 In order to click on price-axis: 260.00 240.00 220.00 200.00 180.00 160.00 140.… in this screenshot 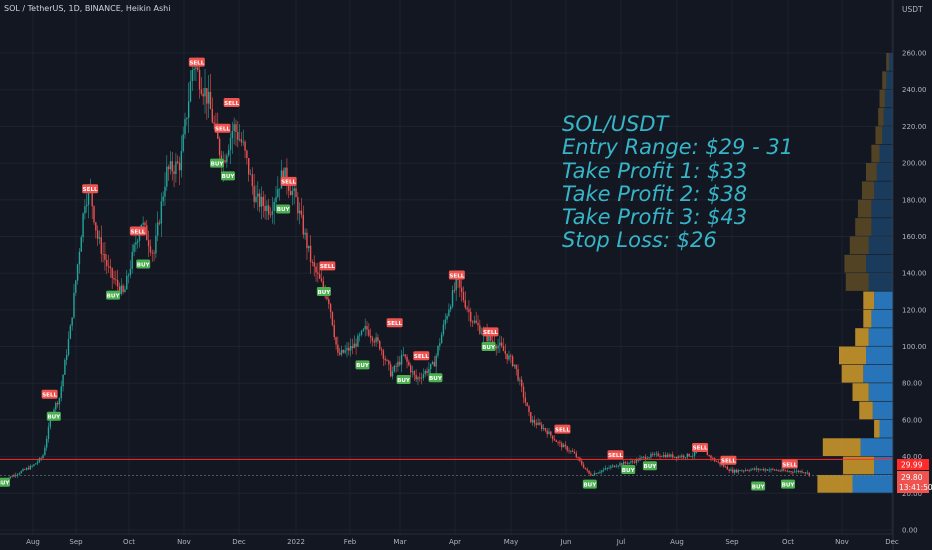, I will do `click(909, 275)`.